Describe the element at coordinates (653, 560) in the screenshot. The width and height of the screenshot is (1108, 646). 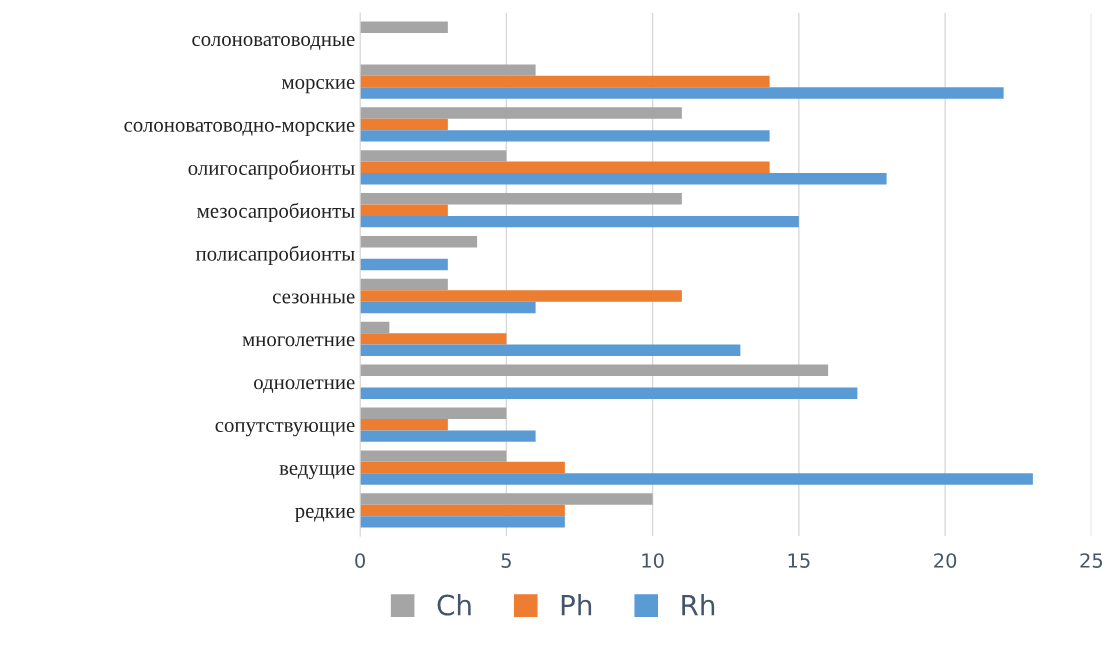
I see `x-tick-label: 10` at that location.